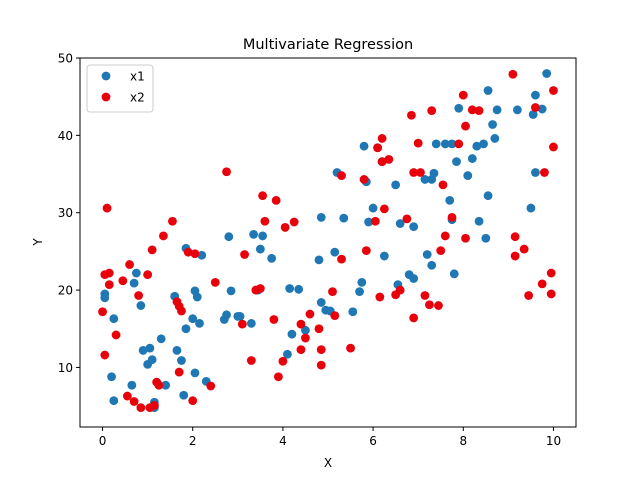  What do you see at coordinates (69, 213) in the screenshot?
I see `y-axis: 10 20 30 40 50` at bounding box center [69, 213].